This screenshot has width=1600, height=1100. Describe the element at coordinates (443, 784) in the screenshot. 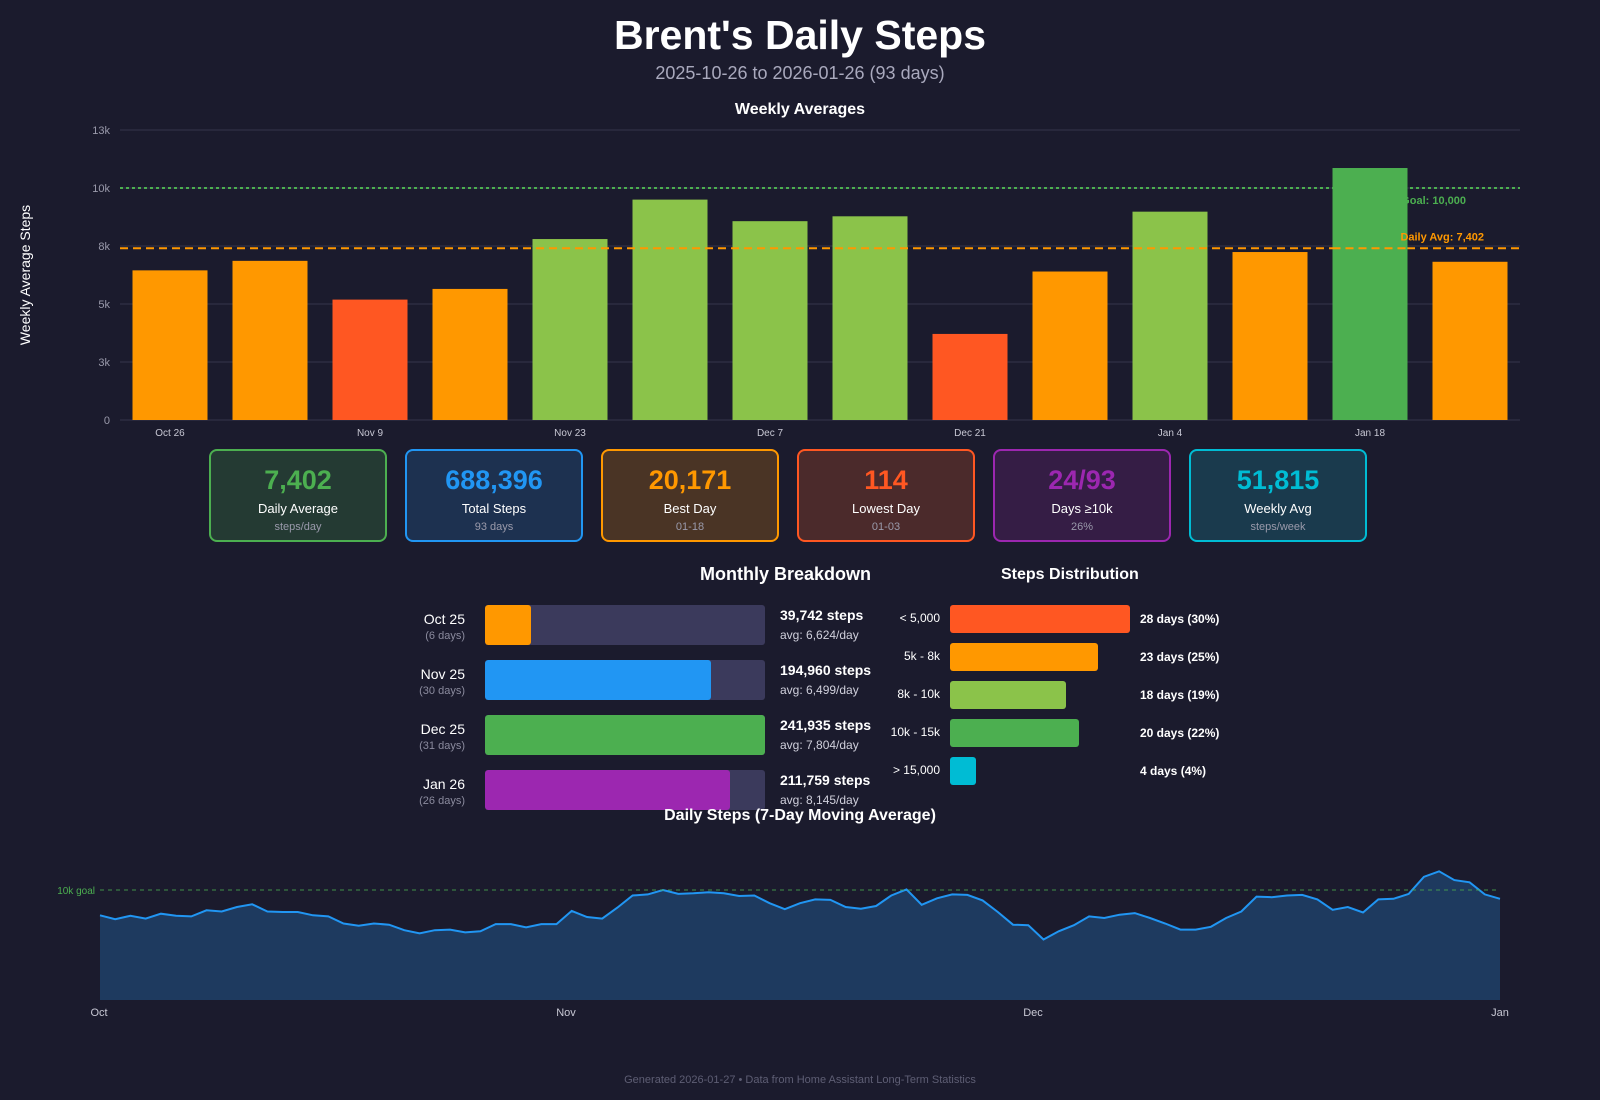

I see `month-label: Jan 26` at that location.